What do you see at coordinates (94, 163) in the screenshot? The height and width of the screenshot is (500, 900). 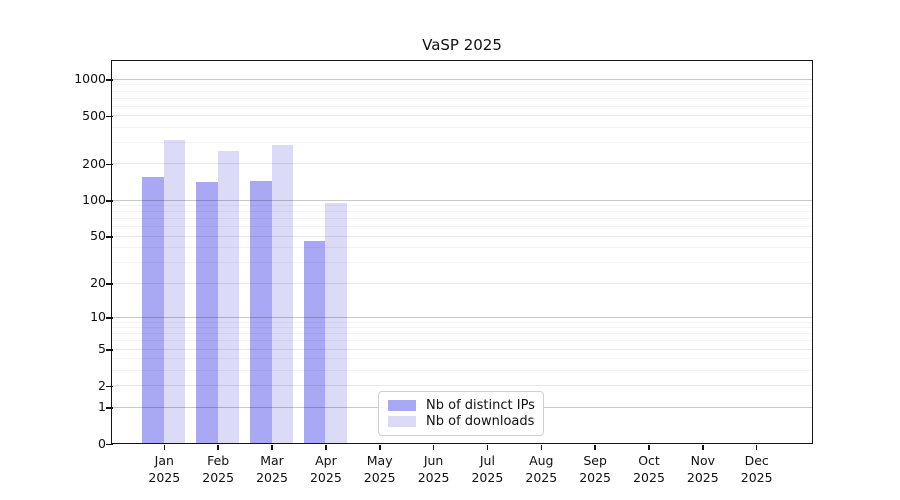 I see `y-tick-label-200: 200` at bounding box center [94, 163].